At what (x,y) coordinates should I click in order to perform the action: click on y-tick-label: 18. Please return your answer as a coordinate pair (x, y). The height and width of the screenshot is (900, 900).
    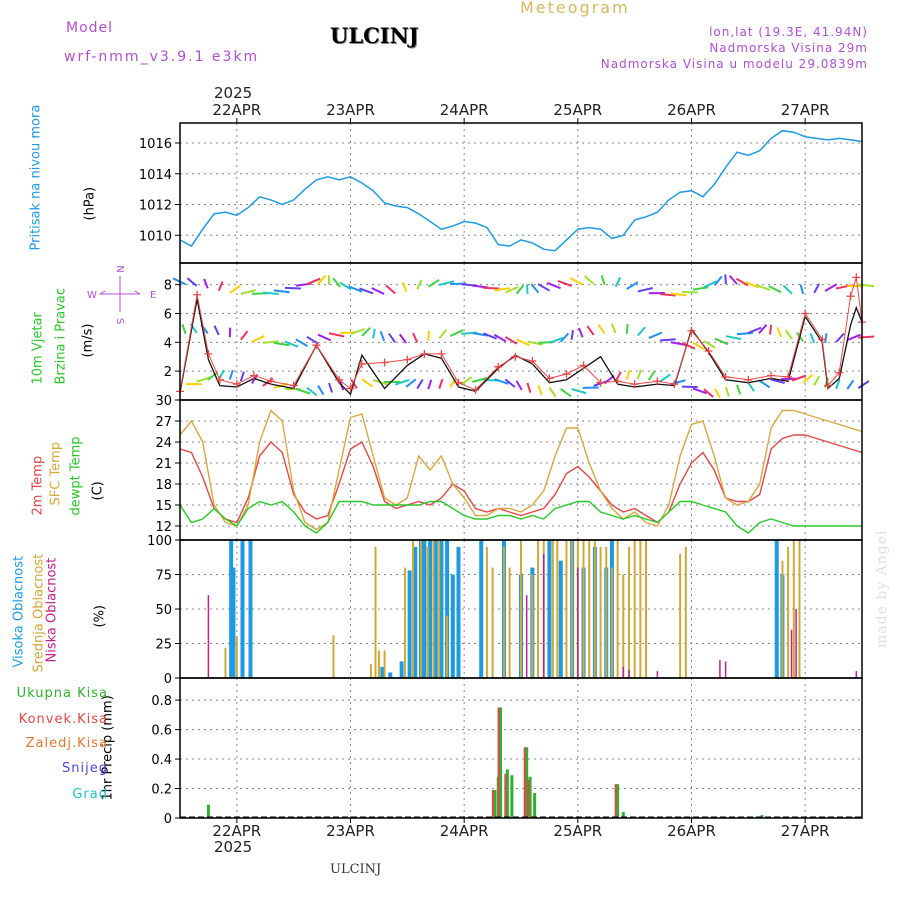
    Looking at the image, I should click on (163, 485).